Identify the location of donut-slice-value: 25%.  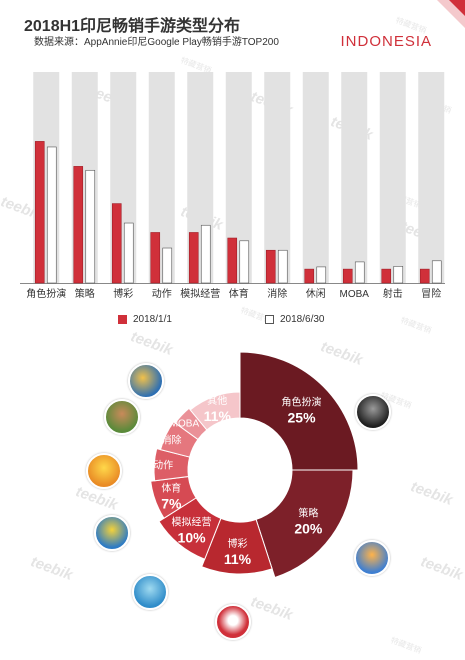
(302, 417).